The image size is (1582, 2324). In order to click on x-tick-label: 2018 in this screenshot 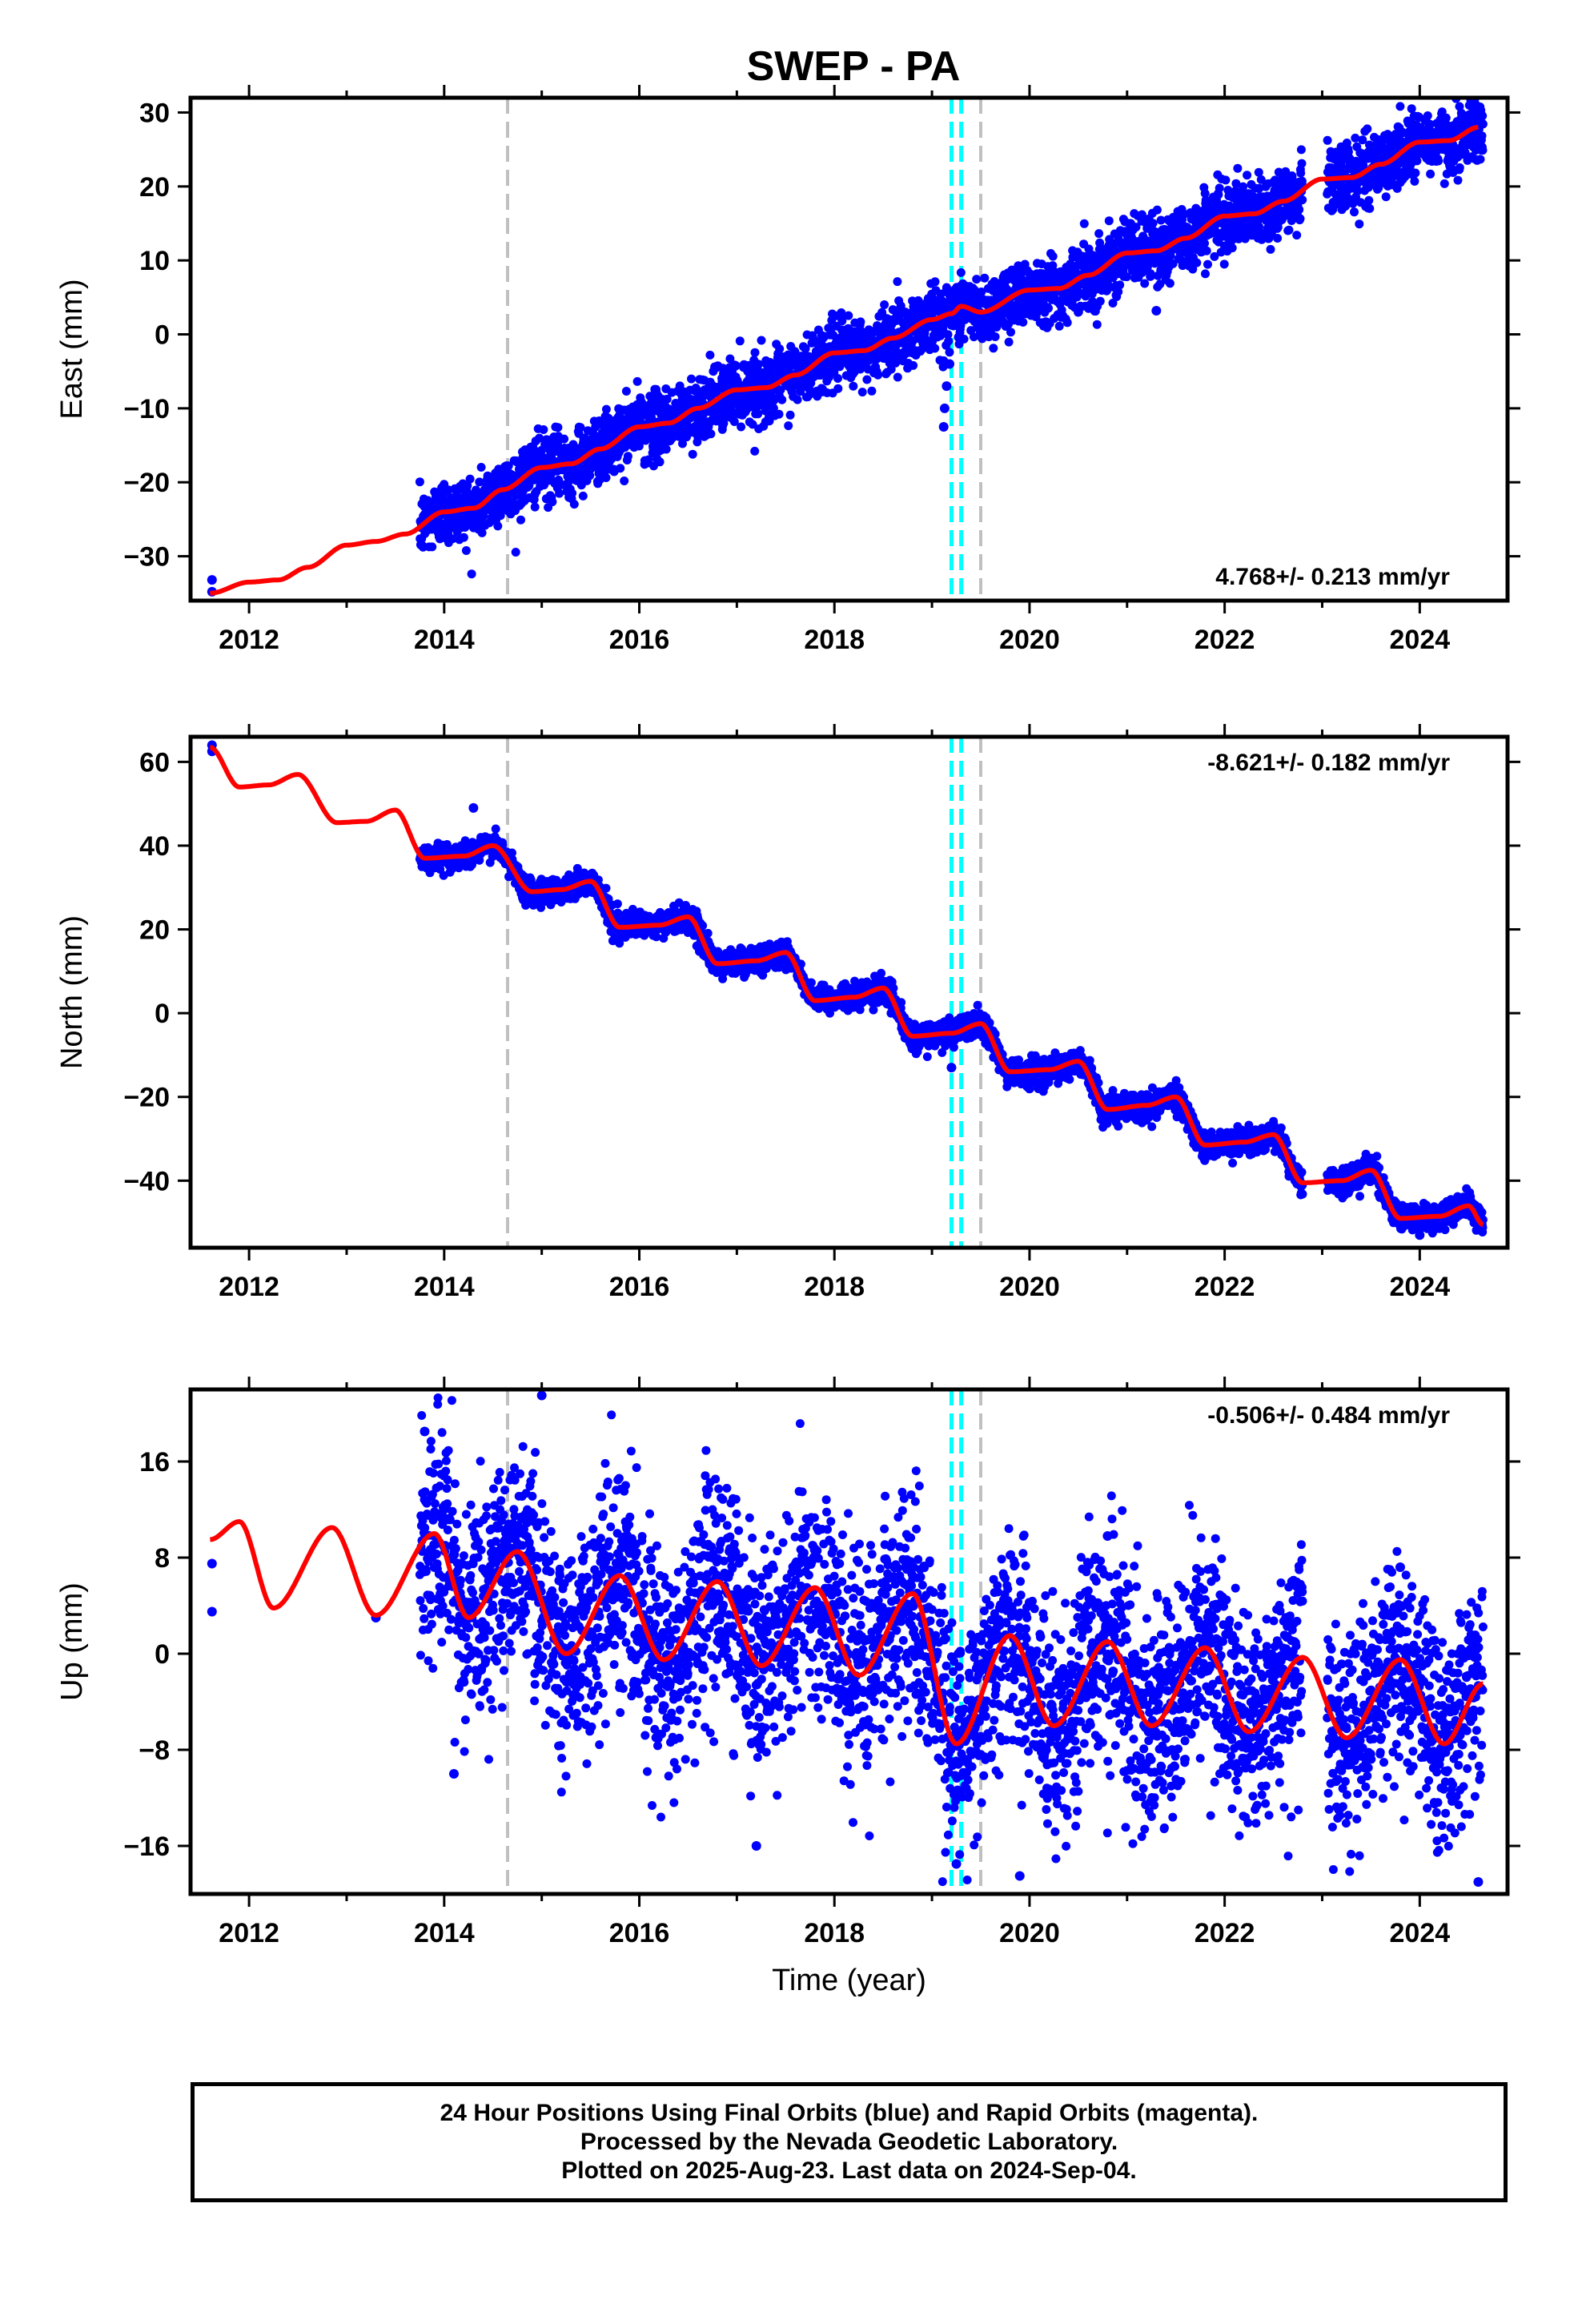, I will do `click(834, 640)`.